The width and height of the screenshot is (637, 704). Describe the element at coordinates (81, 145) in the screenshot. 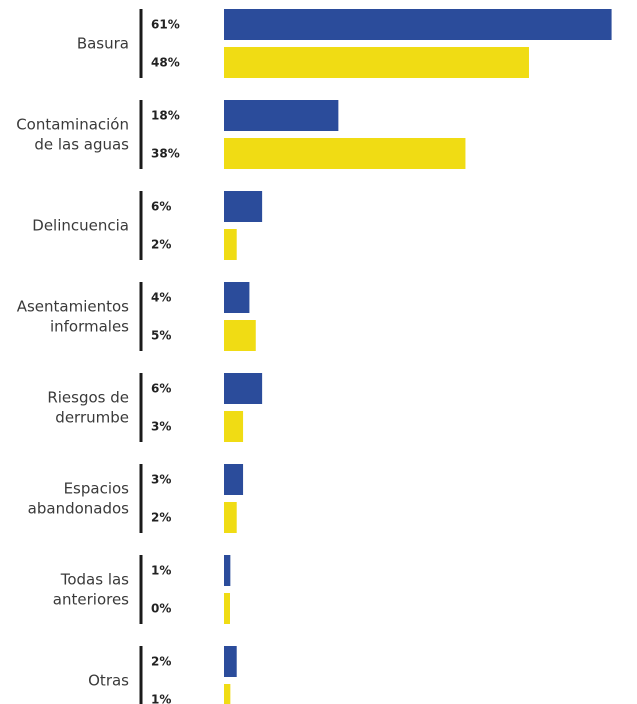

I see `category-label-line: de las aguas` at that location.